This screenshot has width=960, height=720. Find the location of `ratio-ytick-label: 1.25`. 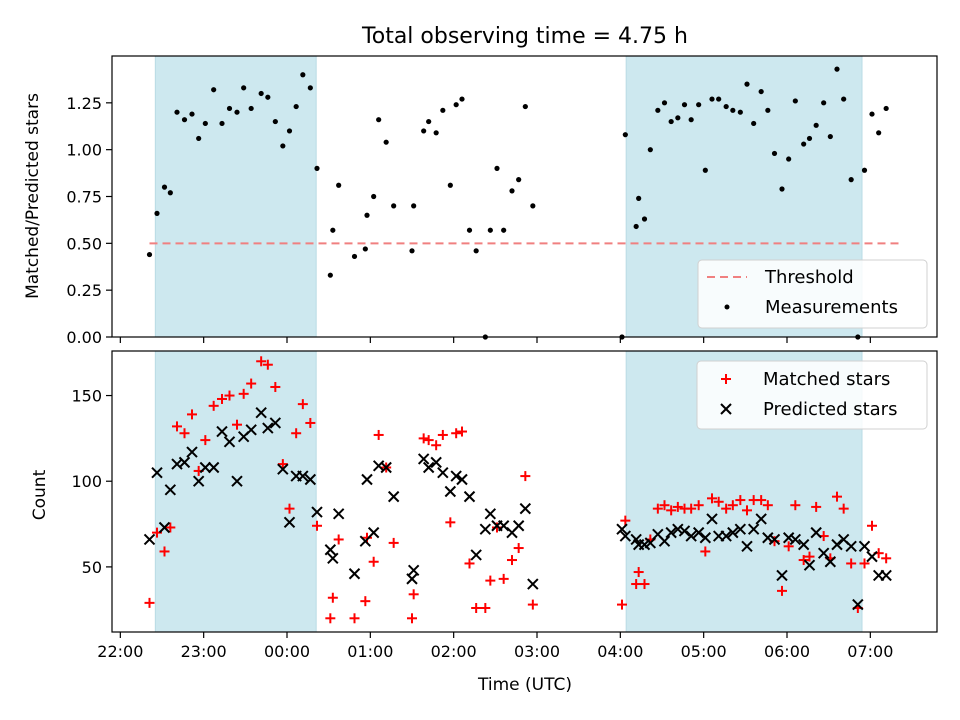

ratio-ytick-label: 1.25 is located at coordinates (84, 103).